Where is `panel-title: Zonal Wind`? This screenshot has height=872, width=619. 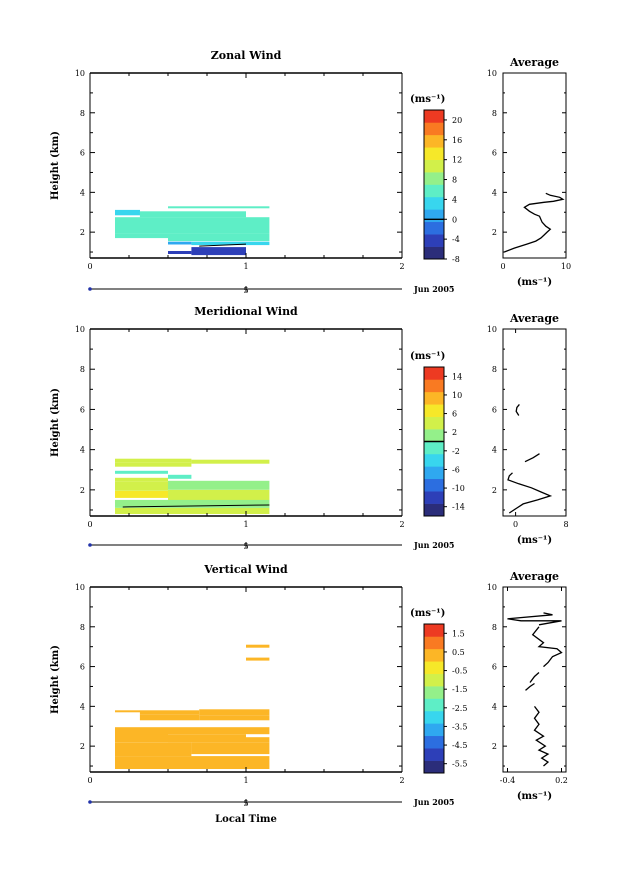 panel-title: Zonal Wind is located at coordinates (246, 55).